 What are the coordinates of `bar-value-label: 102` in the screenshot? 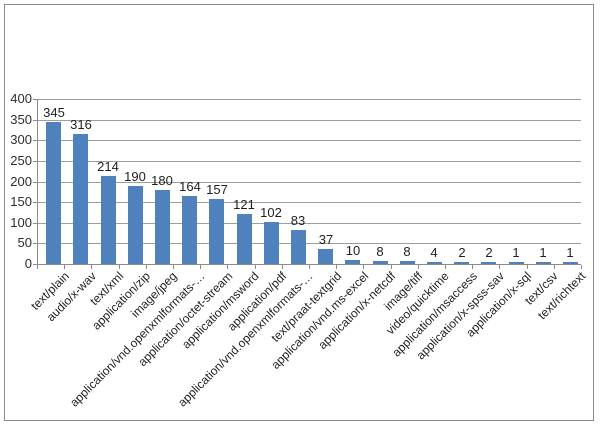 It's located at (271, 212).